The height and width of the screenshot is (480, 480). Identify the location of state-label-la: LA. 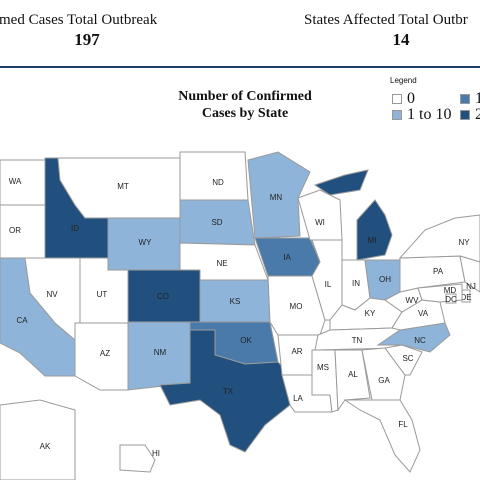
(298, 398).